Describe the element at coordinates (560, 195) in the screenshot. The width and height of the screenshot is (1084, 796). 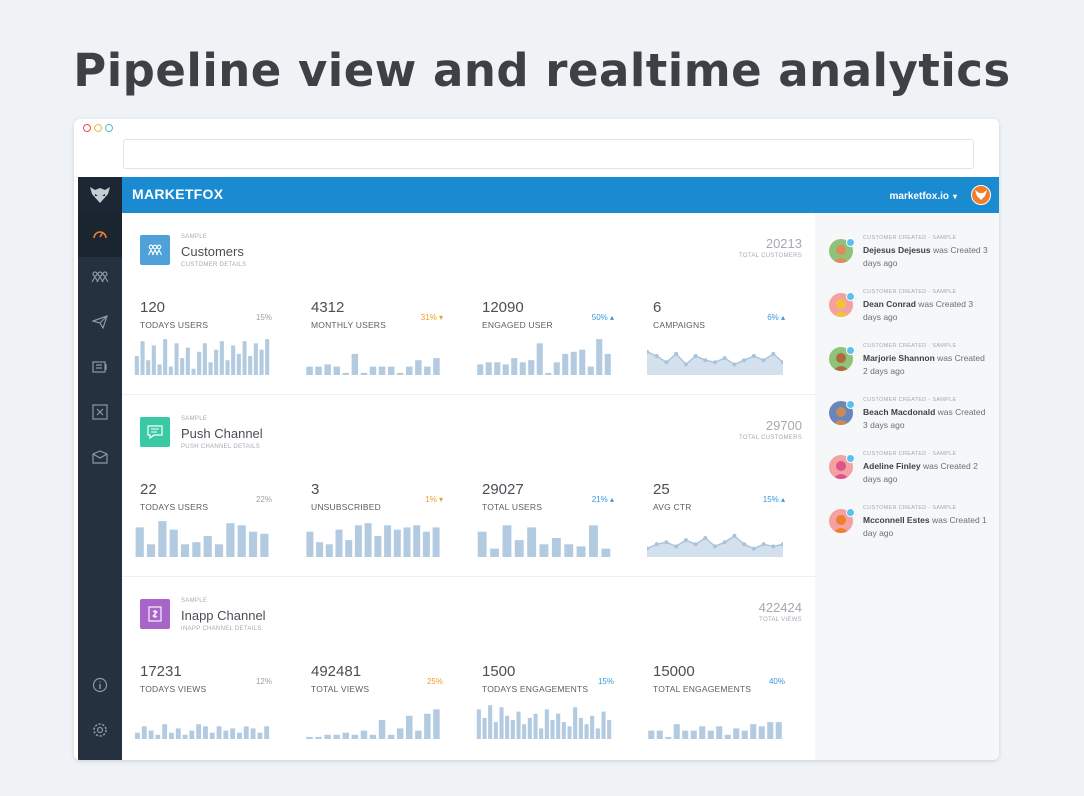
I see `top-bar: MARKETFOX marketfox.io ▾` at that location.